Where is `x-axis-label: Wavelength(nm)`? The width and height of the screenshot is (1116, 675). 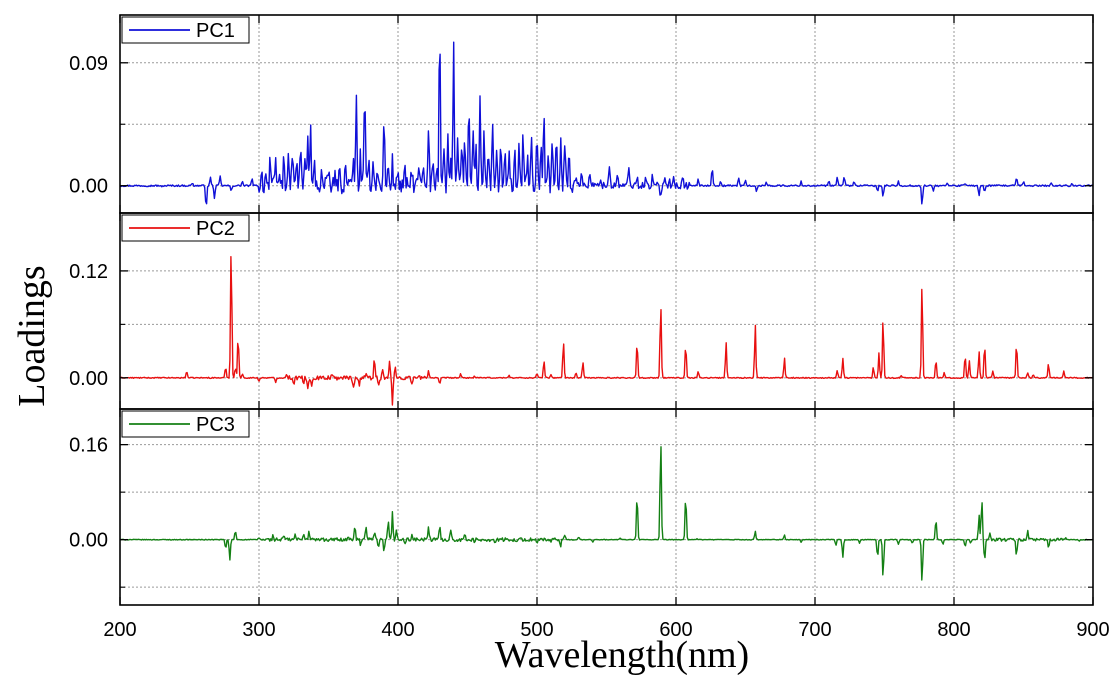
x-axis-label: Wavelength(nm) is located at coordinates (622, 654).